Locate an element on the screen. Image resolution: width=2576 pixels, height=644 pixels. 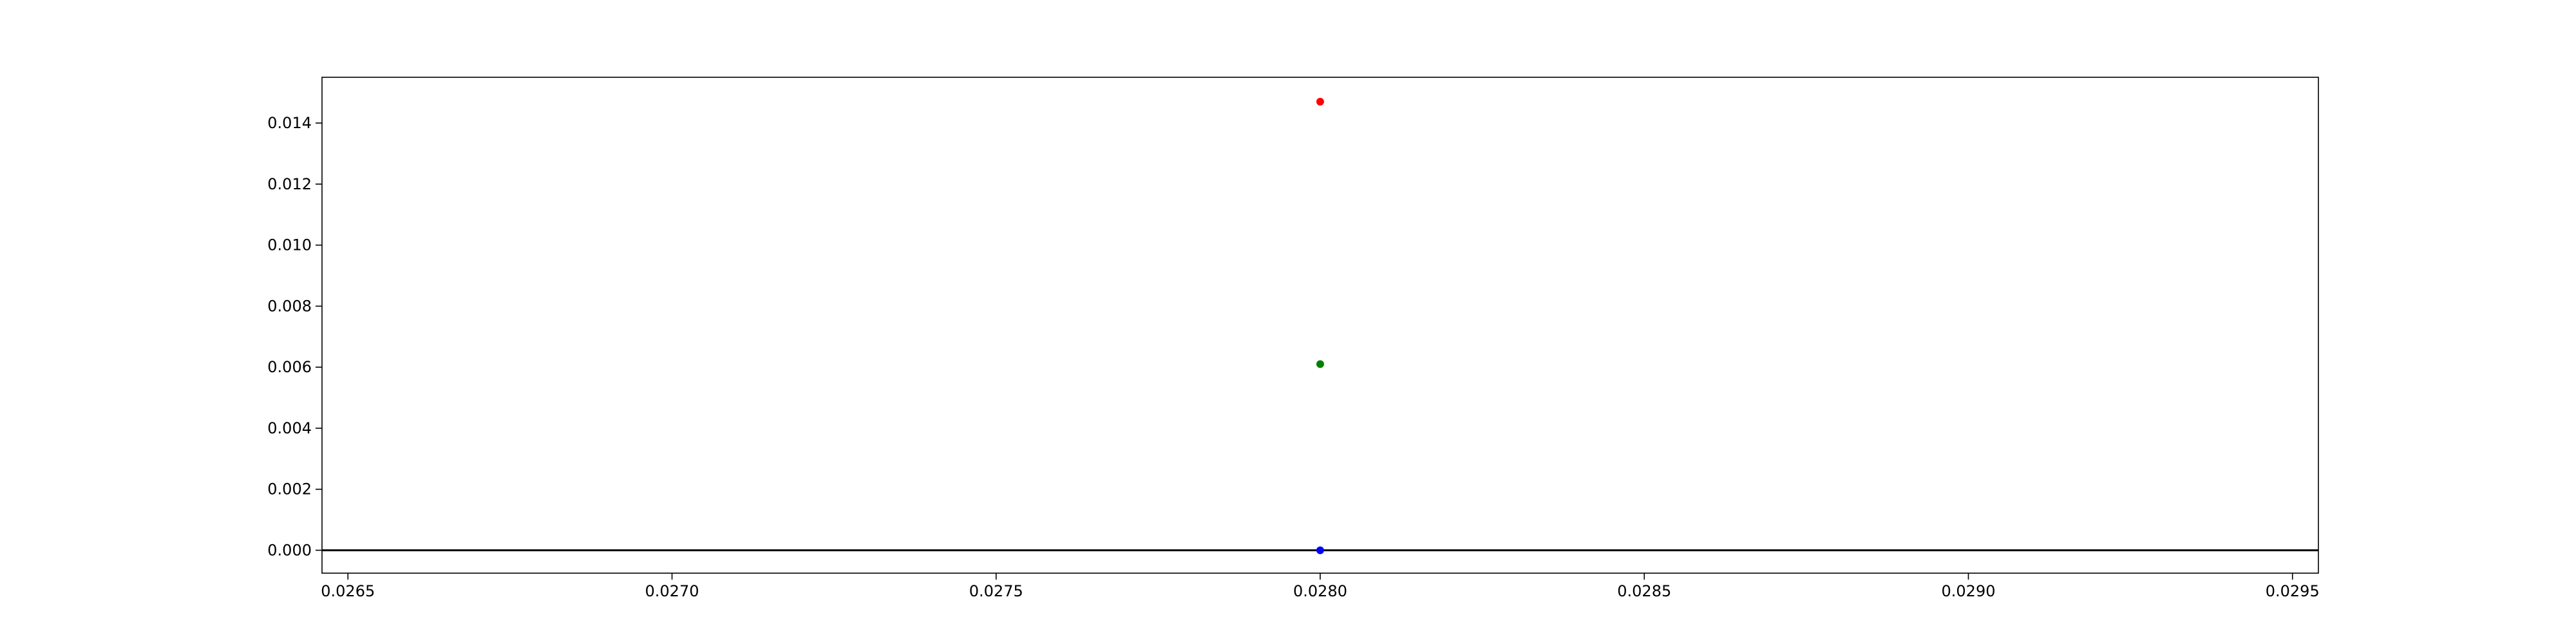
x-tick-label: 0.0285 is located at coordinates (1644, 591).